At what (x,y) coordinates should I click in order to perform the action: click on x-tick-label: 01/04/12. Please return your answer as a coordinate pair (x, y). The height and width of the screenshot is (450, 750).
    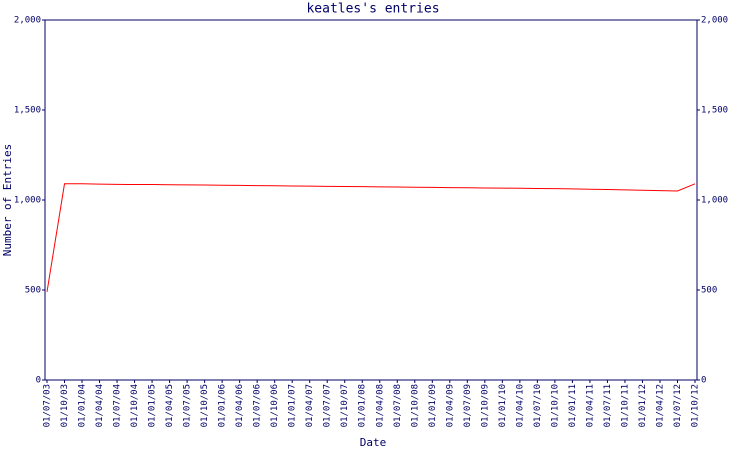
    Looking at the image, I should click on (660, 405).